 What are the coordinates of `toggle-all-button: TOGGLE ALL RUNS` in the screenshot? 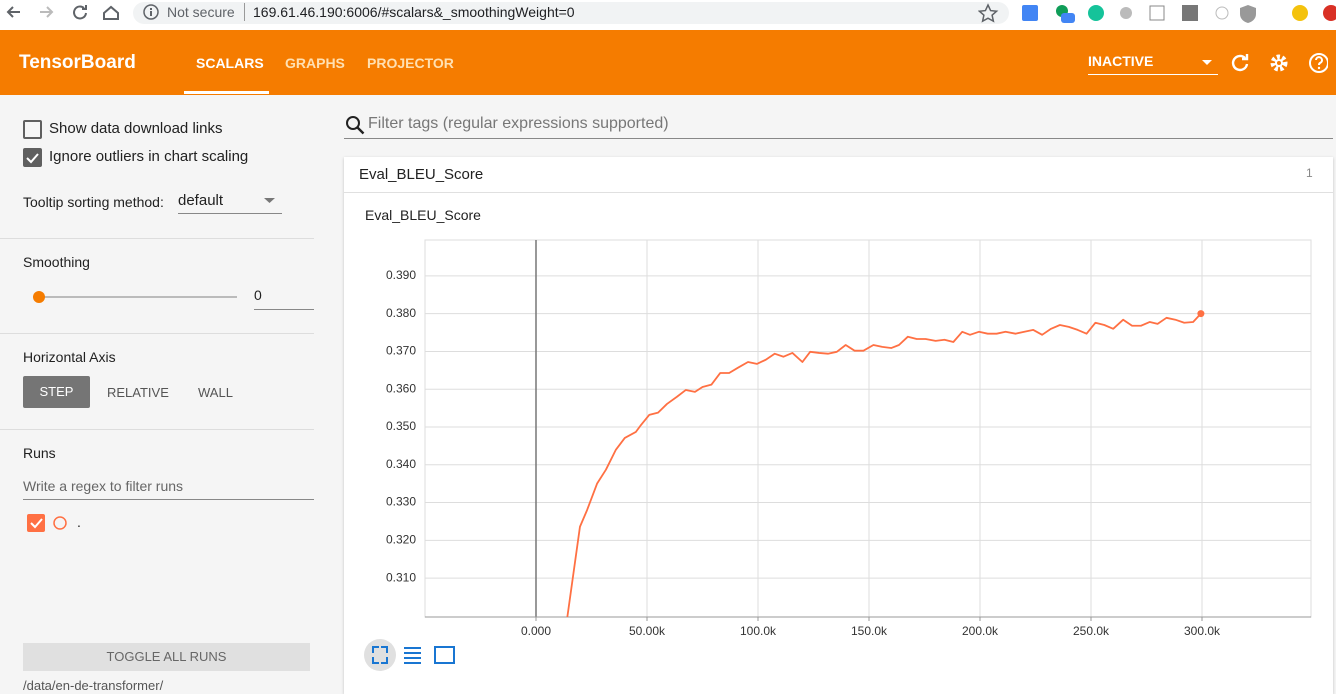 It's located at (166, 657).